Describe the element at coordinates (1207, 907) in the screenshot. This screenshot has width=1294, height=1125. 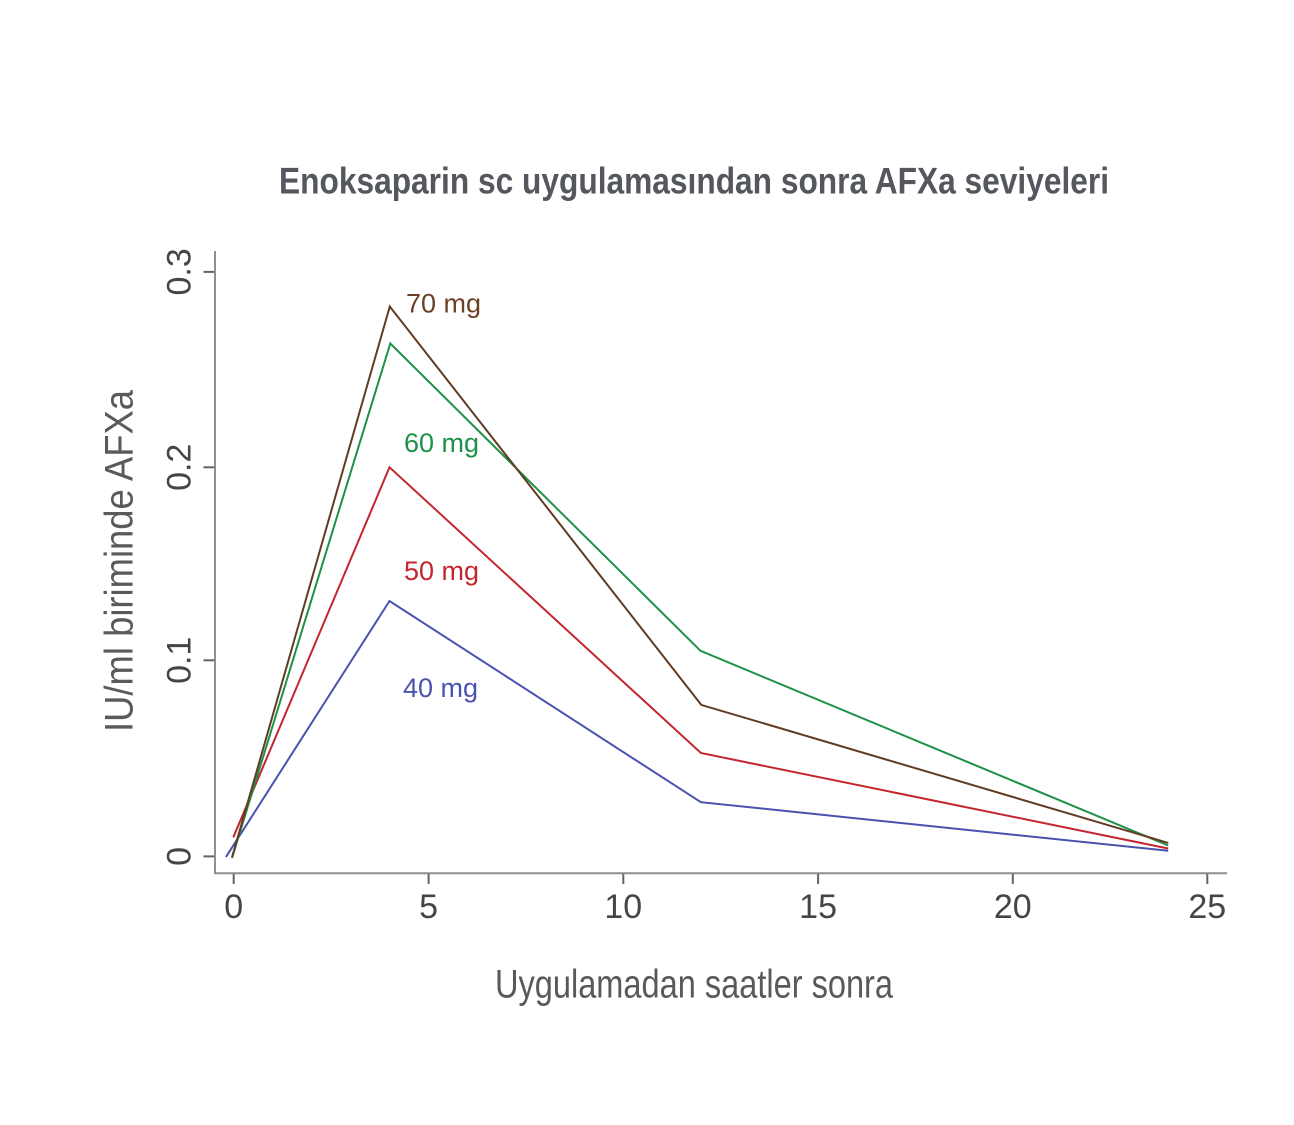
I see `svg-text: 25` at that location.